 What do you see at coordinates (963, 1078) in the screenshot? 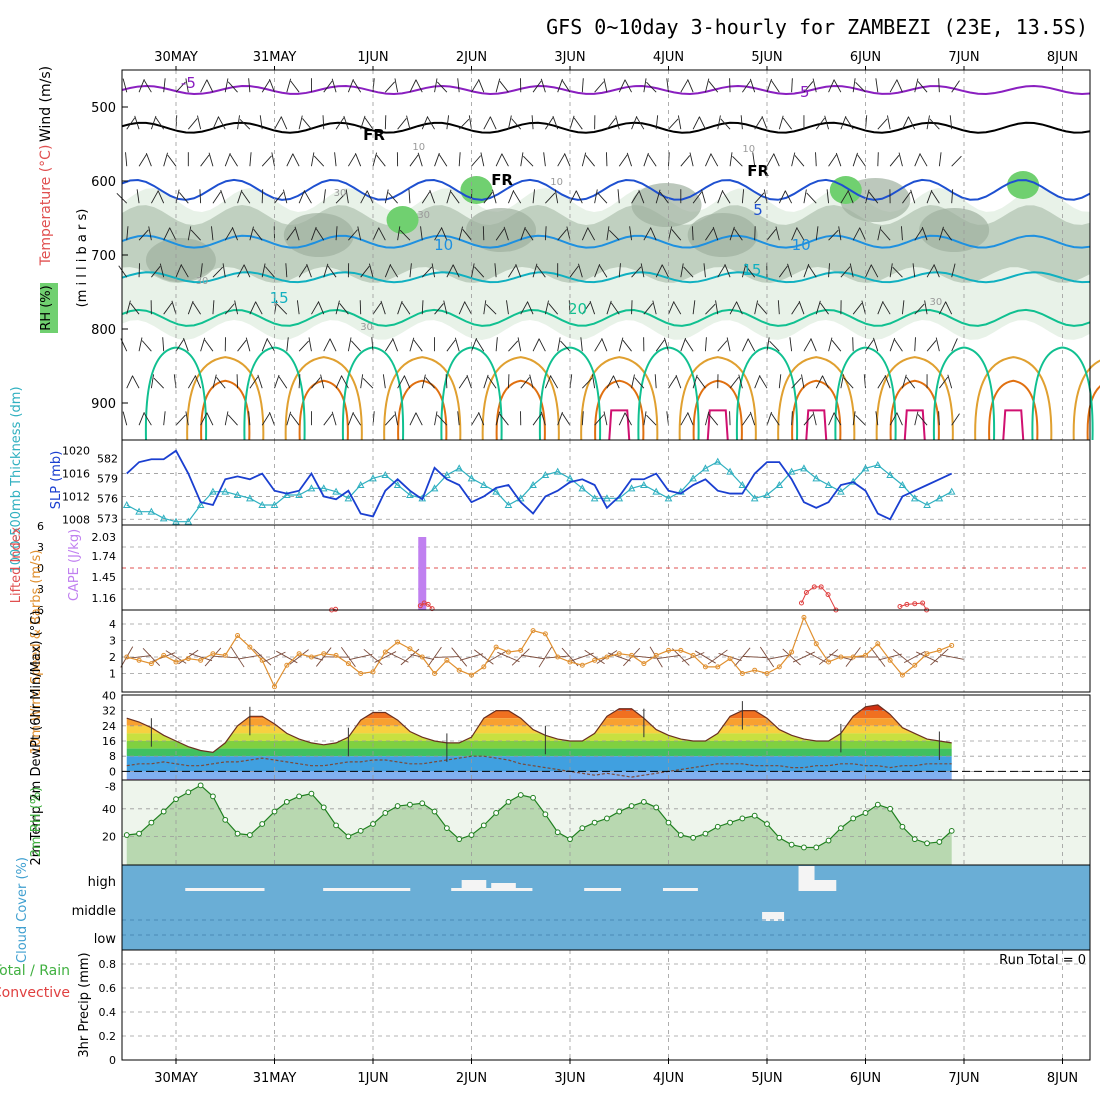
I see `bottom-date-label: 7JUN` at bounding box center [963, 1078].